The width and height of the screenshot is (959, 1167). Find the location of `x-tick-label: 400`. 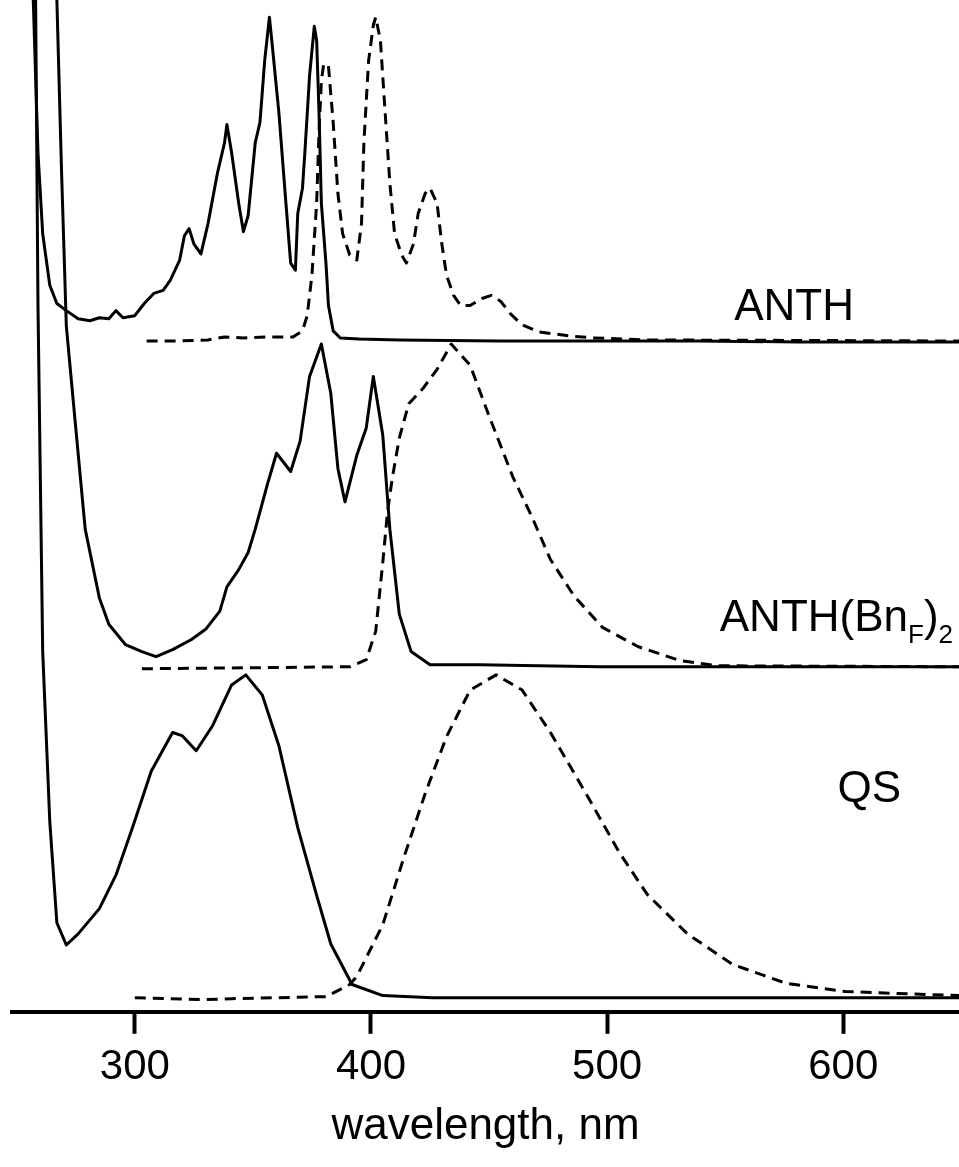

x-tick-label: 400 is located at coordinates (370, 1064).